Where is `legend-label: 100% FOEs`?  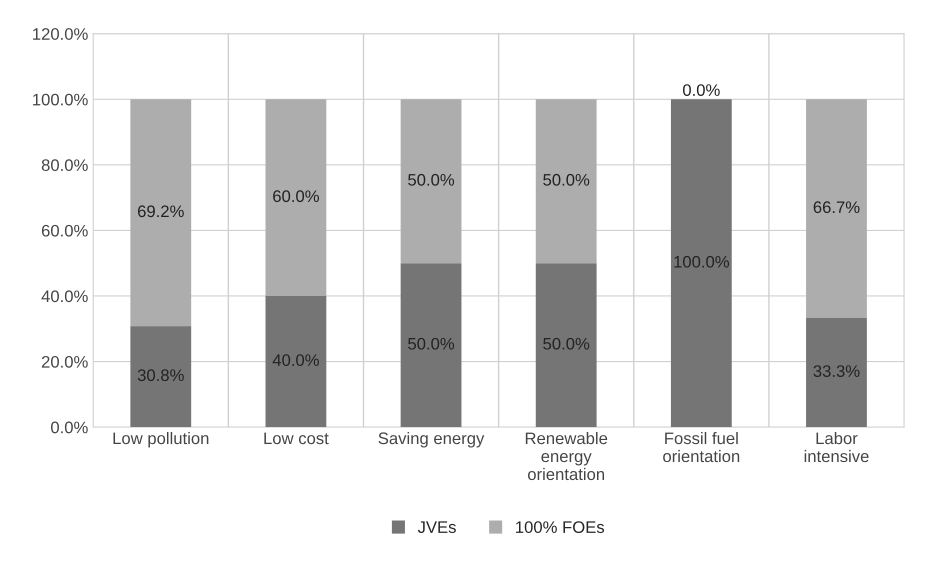
legend-label: 100% FOEs is located at coordinates (560, 527).